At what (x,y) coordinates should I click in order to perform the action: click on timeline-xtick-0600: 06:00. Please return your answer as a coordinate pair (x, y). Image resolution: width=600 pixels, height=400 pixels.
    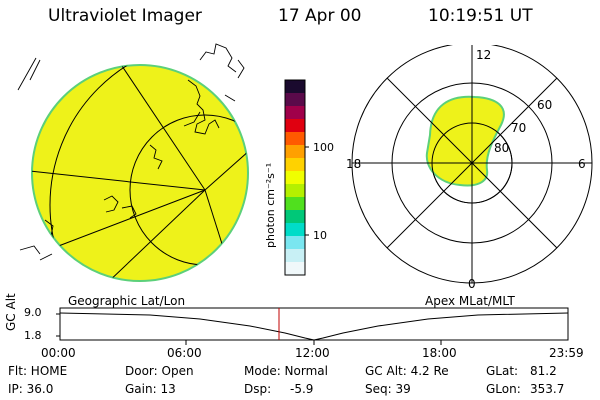
    Looking at the image, I should click on (184, 353).